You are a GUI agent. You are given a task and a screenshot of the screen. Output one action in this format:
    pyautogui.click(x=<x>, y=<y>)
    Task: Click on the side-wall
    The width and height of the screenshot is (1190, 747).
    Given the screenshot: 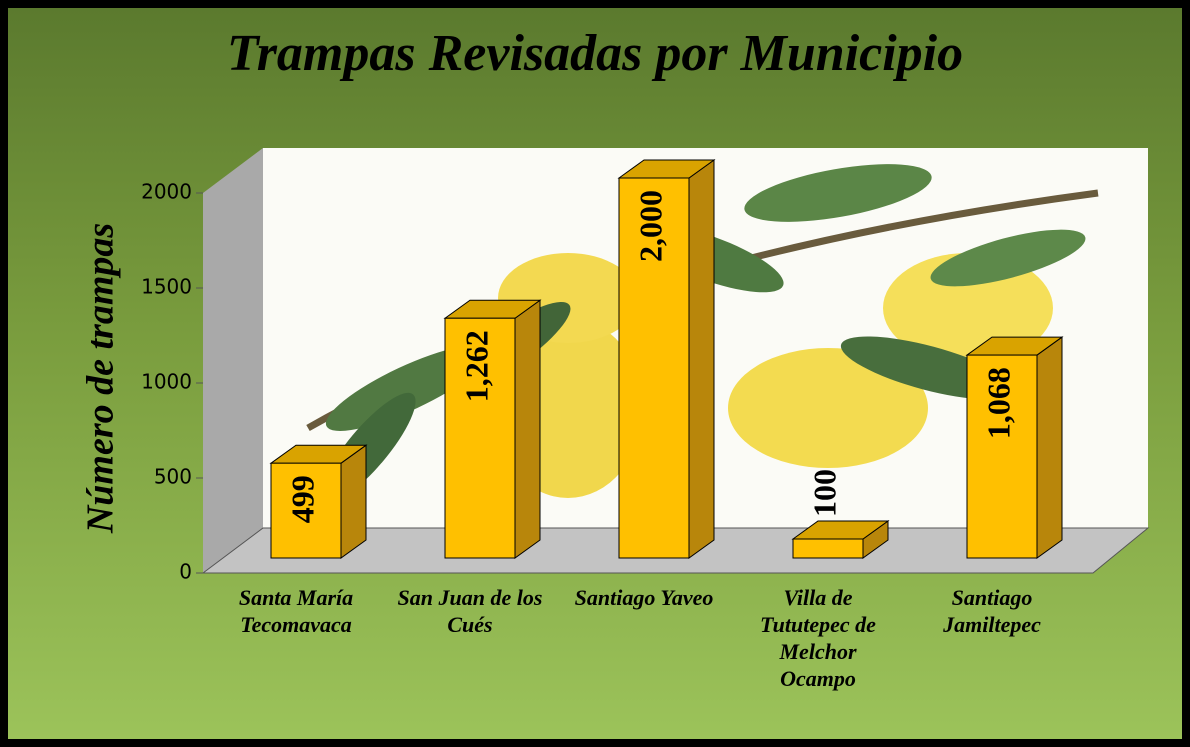 What is the action you would take?
    pyautogui.click(x=233, y=360)
    